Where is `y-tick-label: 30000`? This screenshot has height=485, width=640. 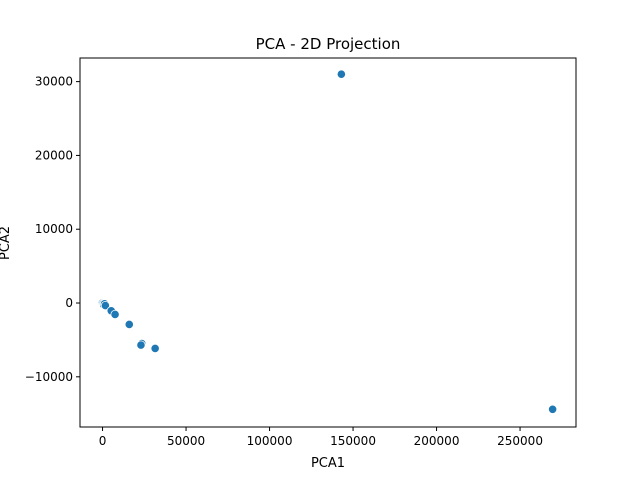
y-tick-label: 30000 is located at coordinates (54, 82).